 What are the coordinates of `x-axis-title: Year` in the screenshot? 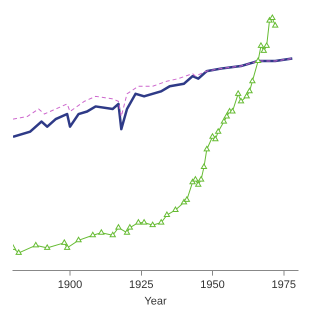 It's located at (155, 301).